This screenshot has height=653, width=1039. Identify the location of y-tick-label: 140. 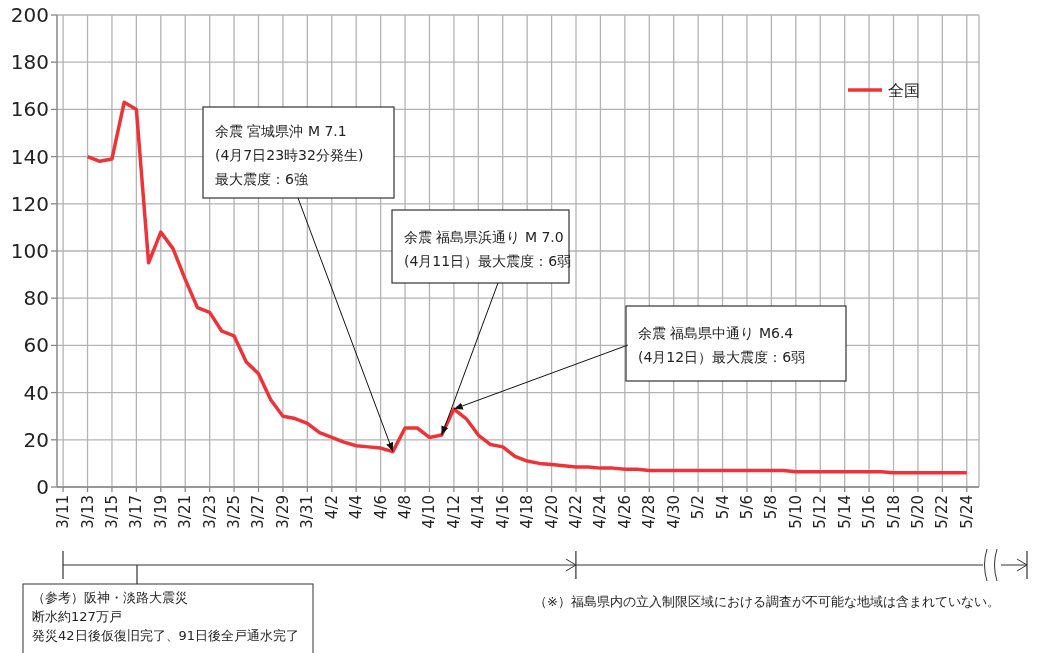
(29, 156).